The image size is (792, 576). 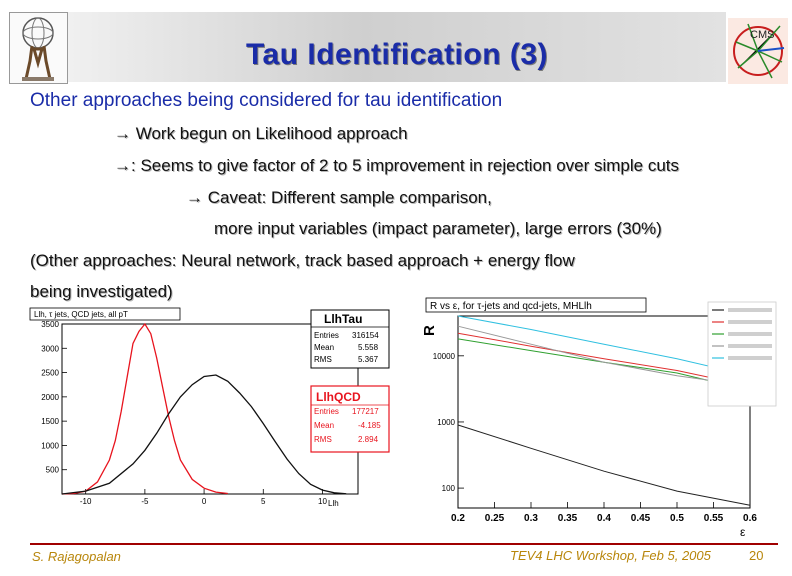 I want to click on chart1-title-box, so click(x=105, y=314).